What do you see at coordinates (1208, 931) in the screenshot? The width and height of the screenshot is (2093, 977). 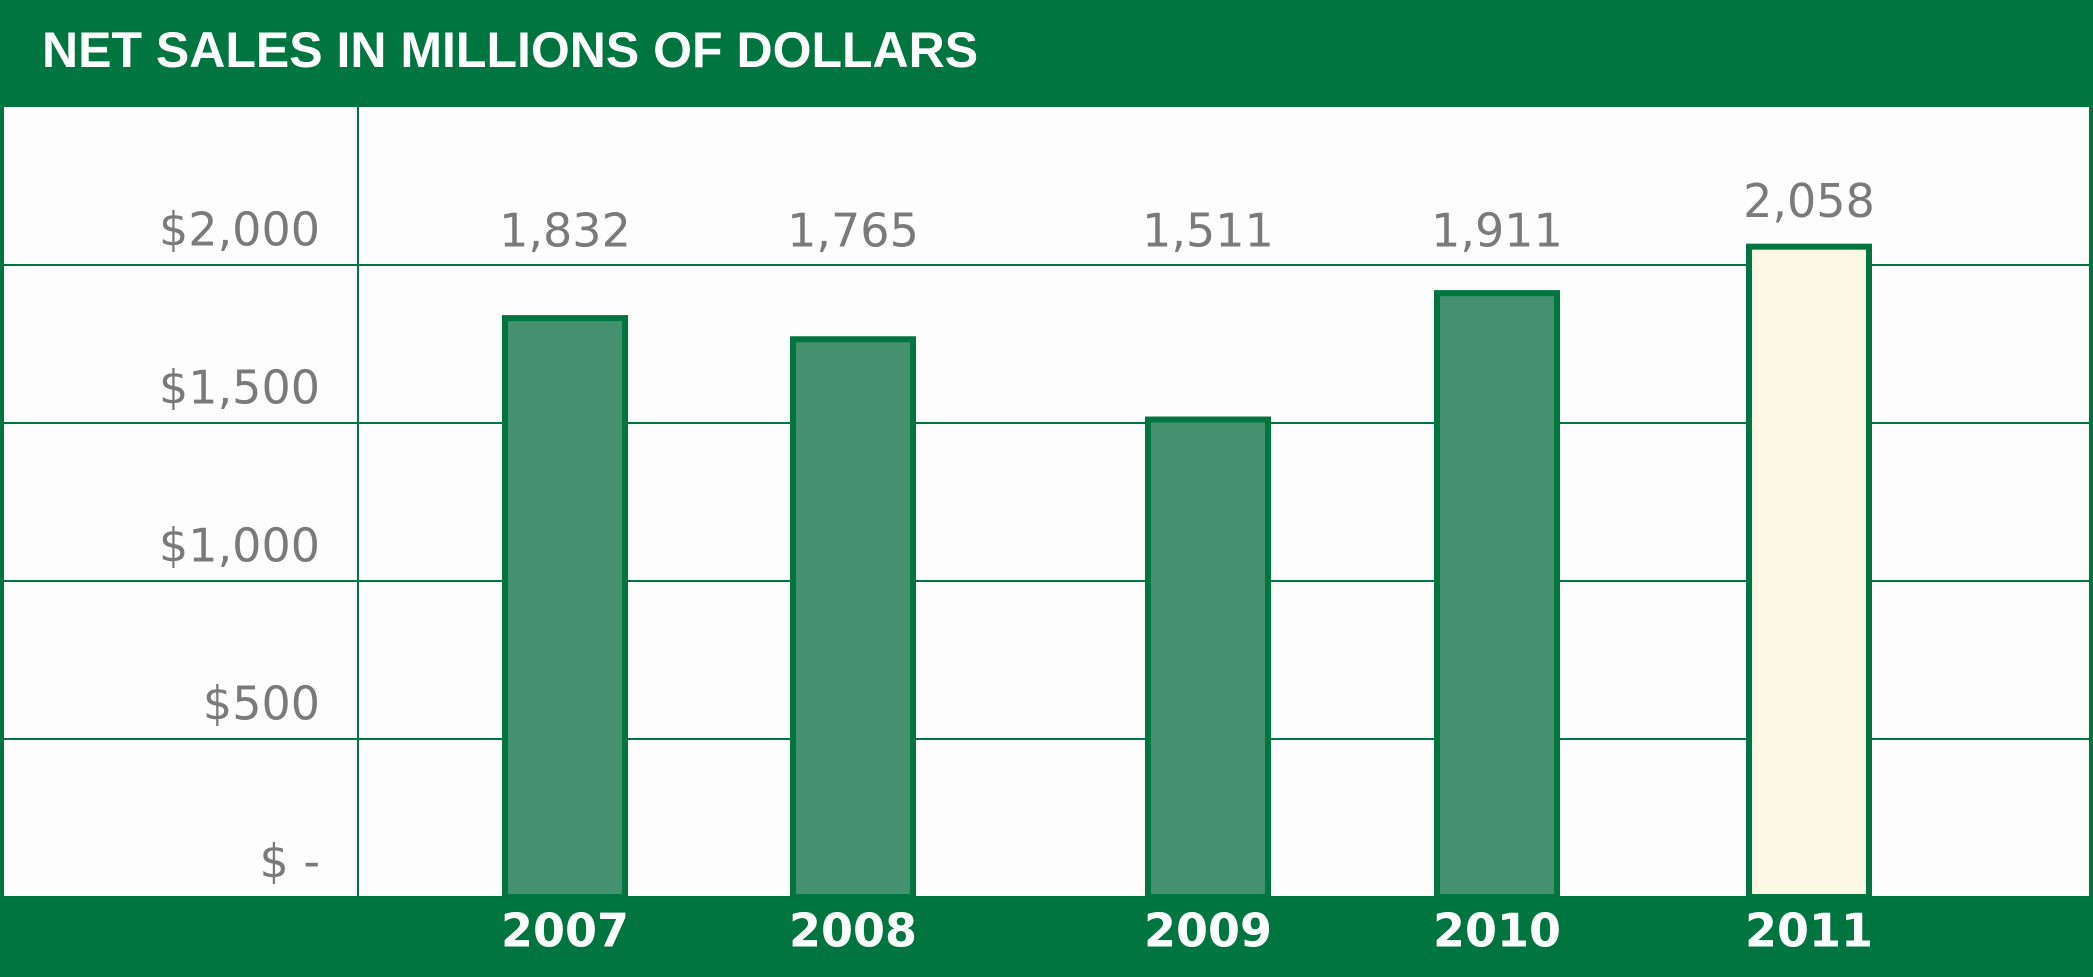 I see `x-tick-label: 2009` at bounding box center [1208, 931].